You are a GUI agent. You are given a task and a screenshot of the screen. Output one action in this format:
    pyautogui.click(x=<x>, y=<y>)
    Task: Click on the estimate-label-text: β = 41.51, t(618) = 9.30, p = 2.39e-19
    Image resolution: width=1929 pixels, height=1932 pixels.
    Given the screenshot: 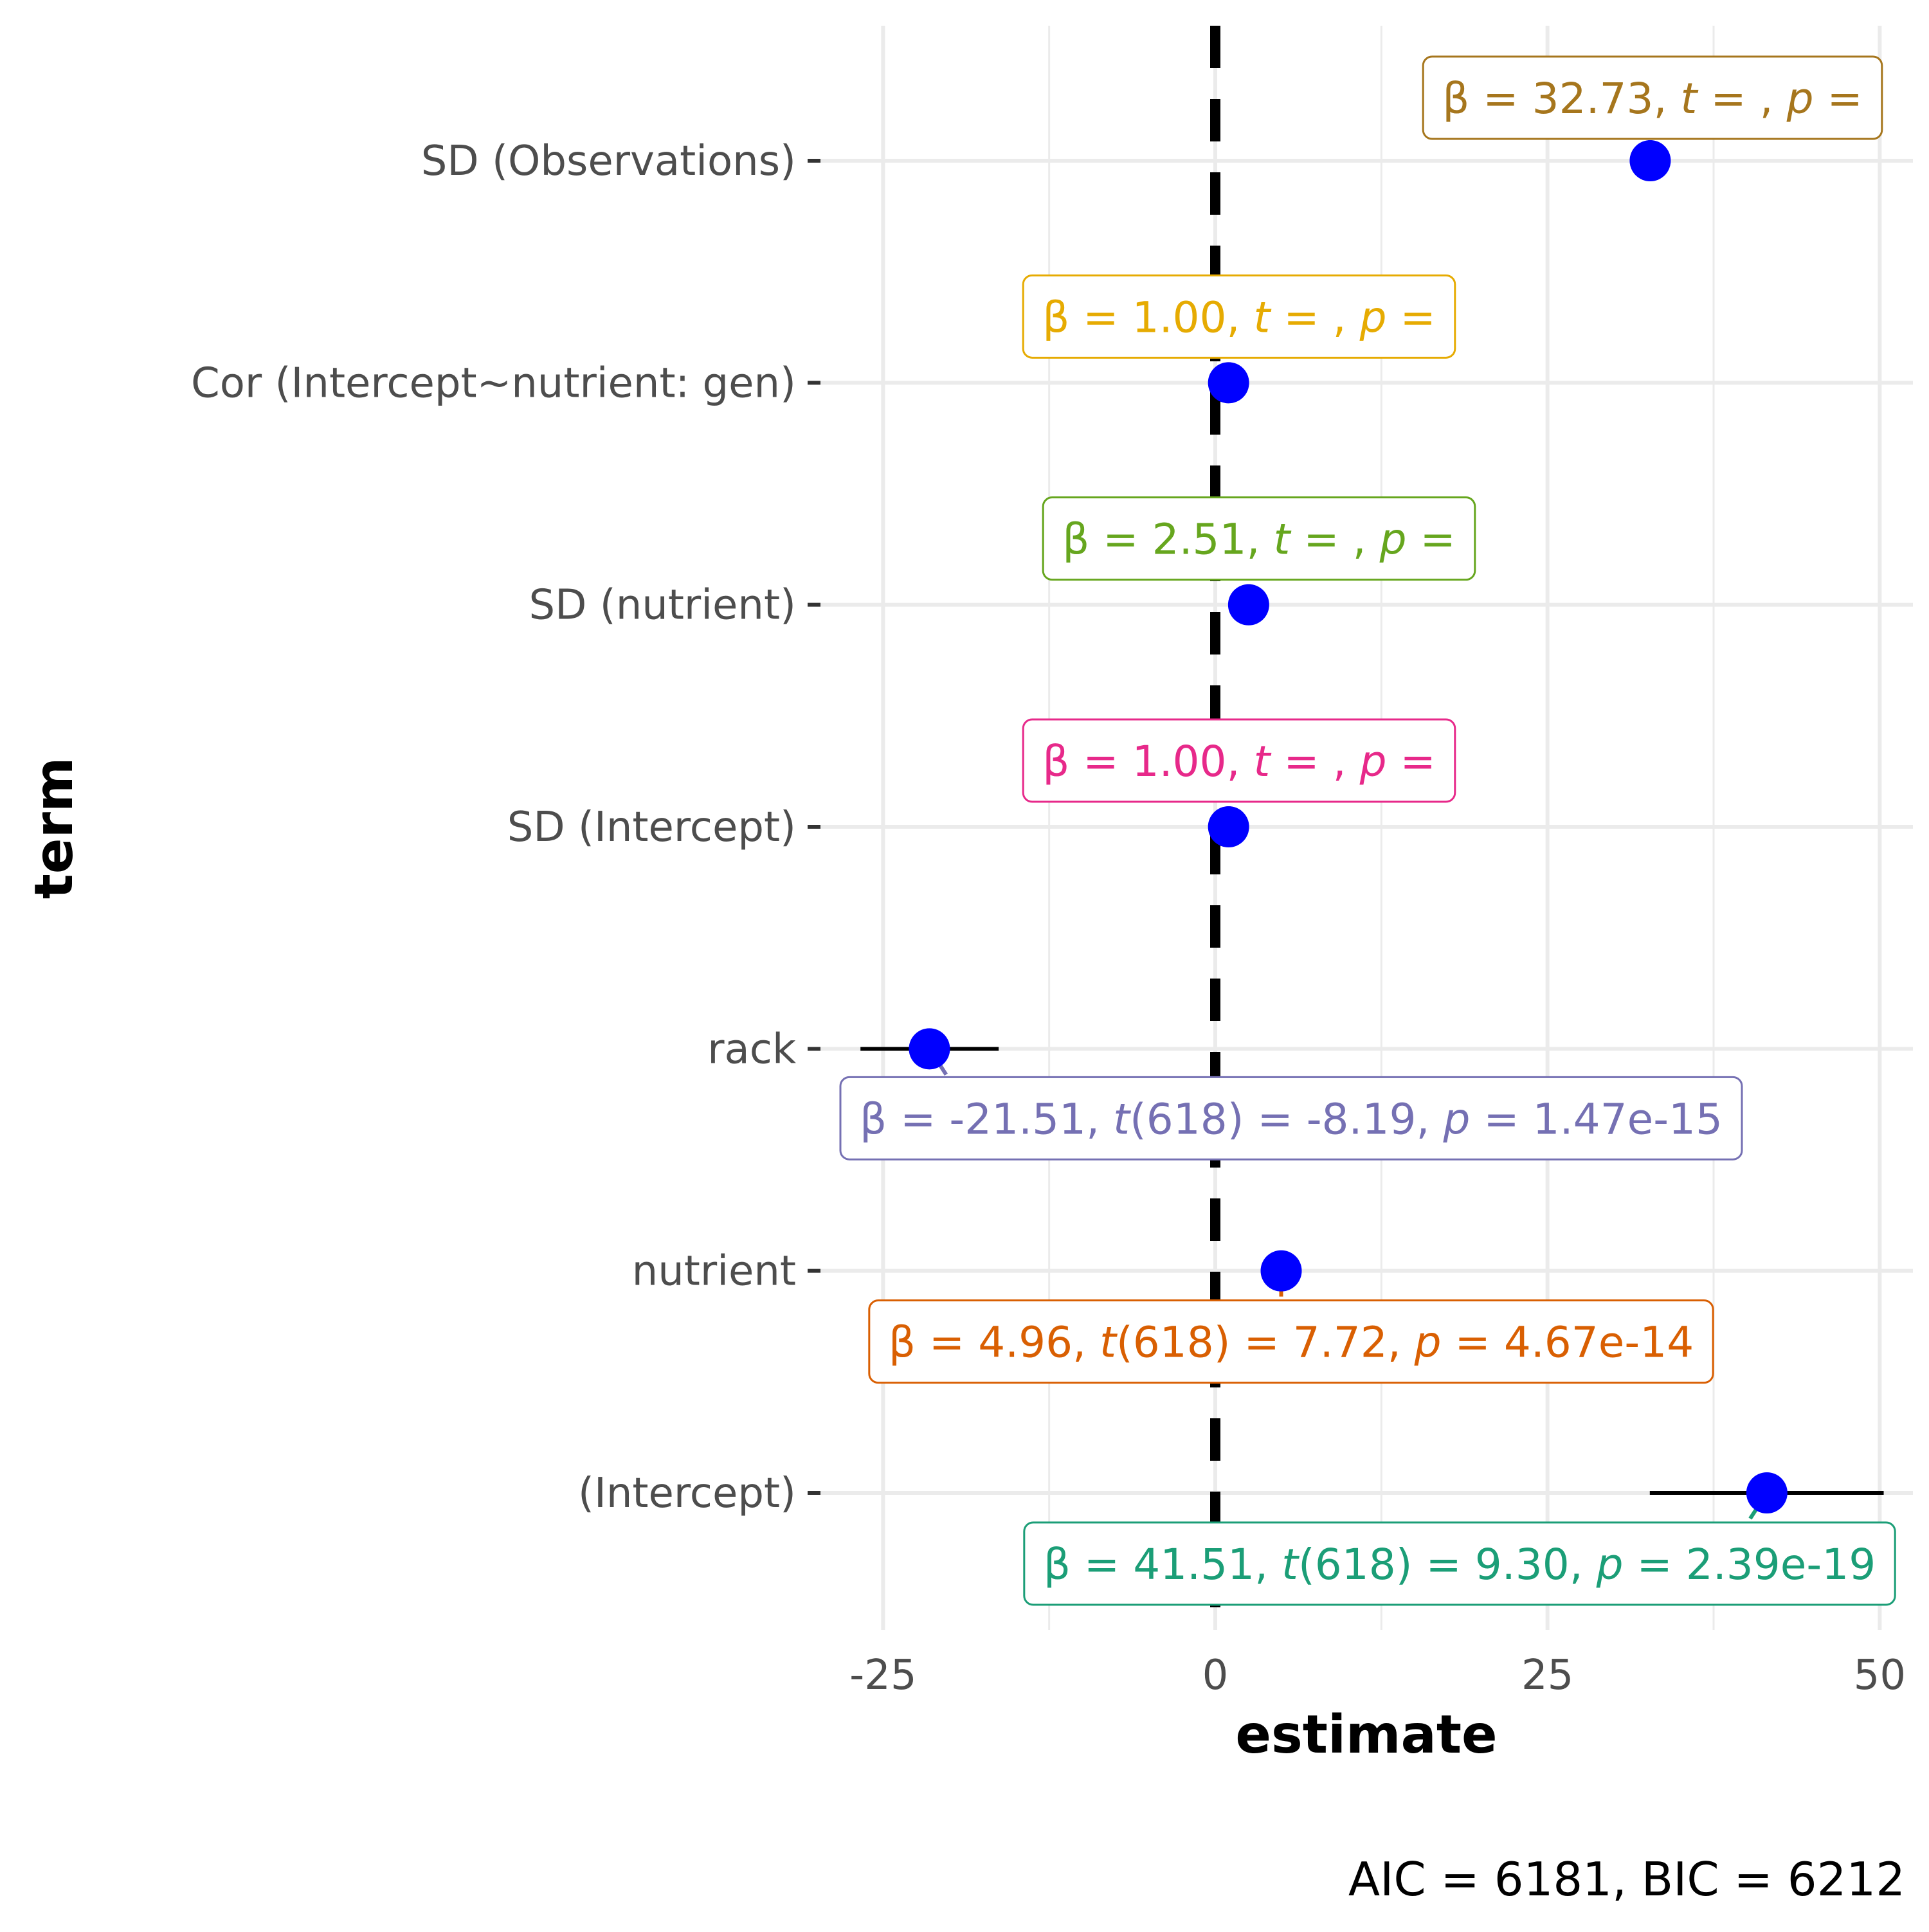 What is the action you would take?
    pyautogui.click(x=1460, y=1564)
    